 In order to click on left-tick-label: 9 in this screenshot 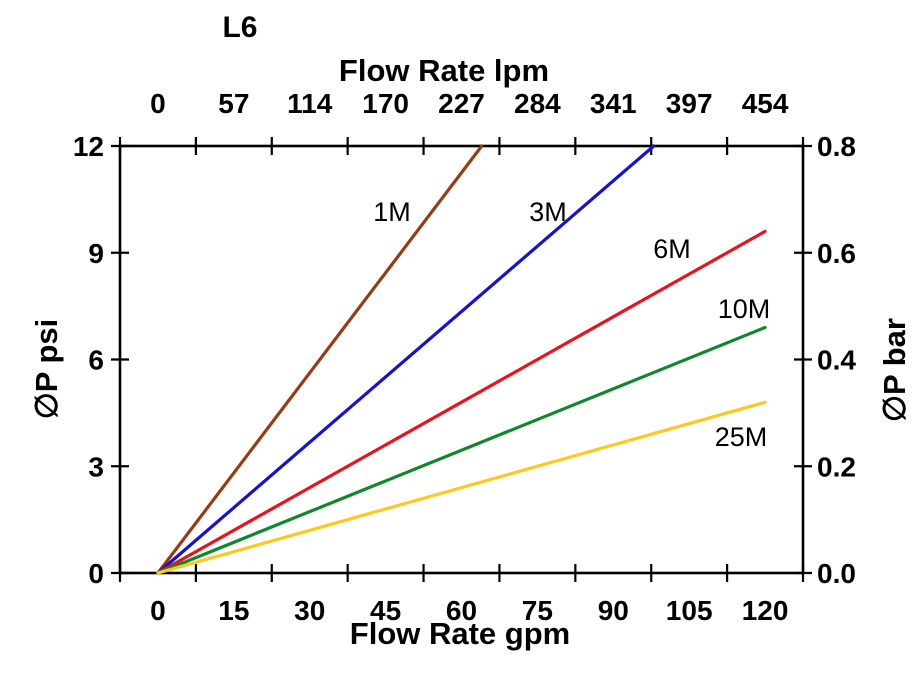, I will do `click(96, 253)`.